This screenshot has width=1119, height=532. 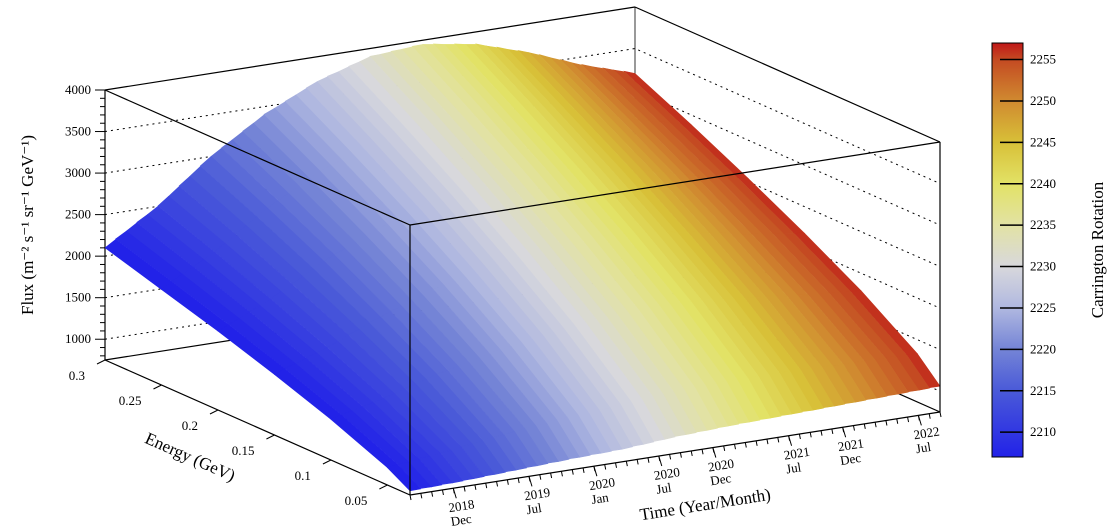 What do you see at coordinates (303, 475) in the screenshot?
I see `energy-tick-label: 0.1` at bounding box center [303, 475].